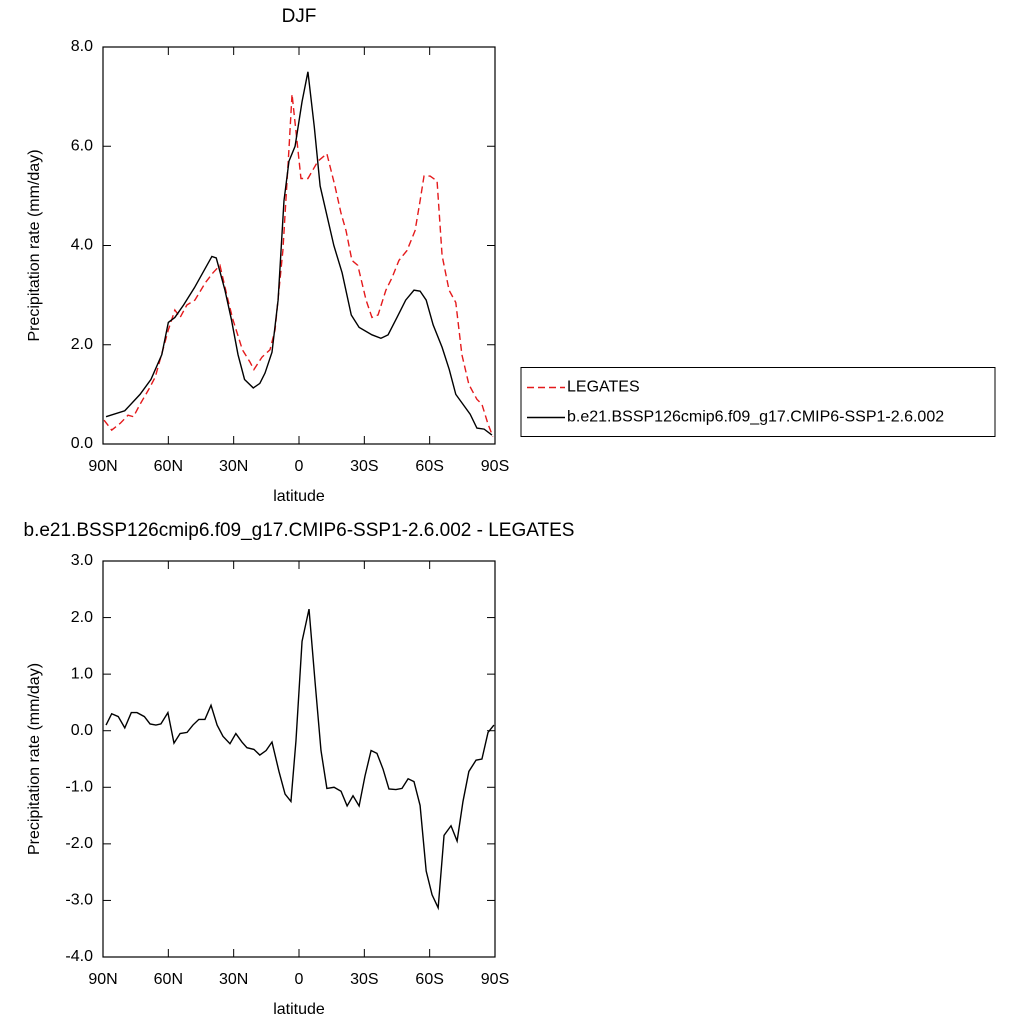 The image size is (1024, 1024). I want to click on y-tick-label: 3.0, so click(82, 560).